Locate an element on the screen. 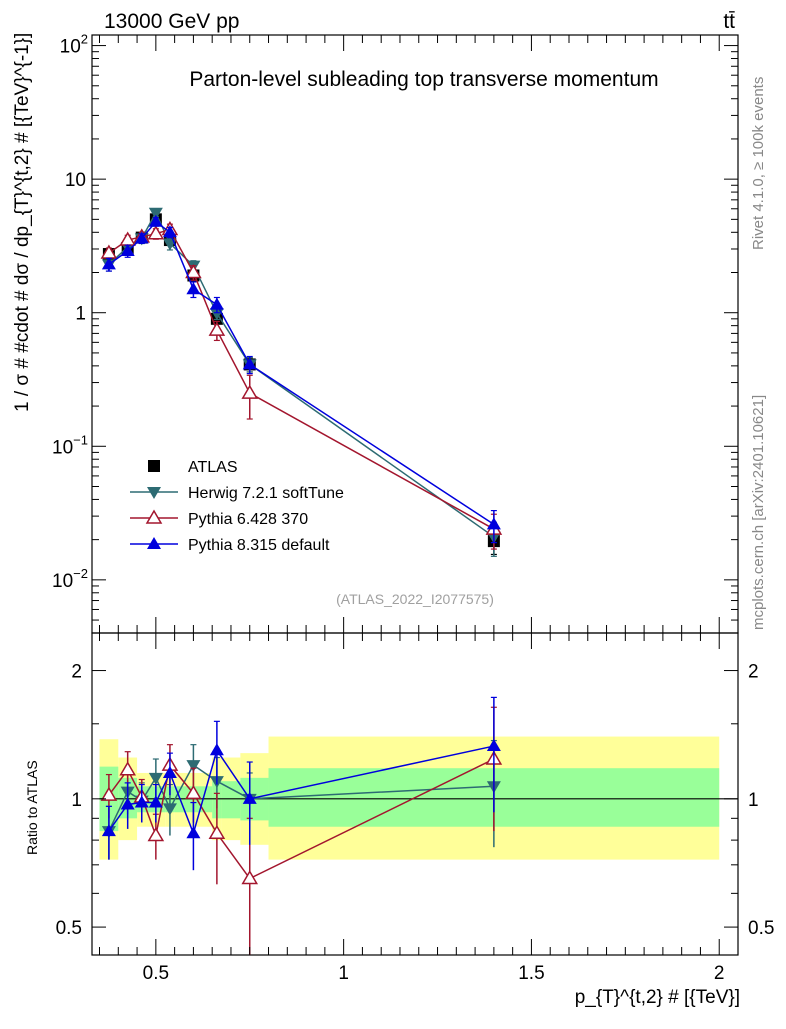 The width and height of the screenshot is (786, 1029). y-tick-label: 10 is located at coordinates (75, 180).